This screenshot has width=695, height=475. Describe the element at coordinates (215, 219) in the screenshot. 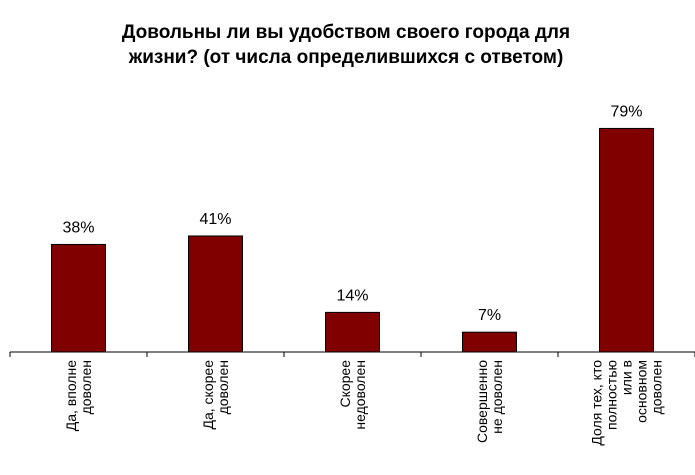

I see `data-label: 41%` at that location.